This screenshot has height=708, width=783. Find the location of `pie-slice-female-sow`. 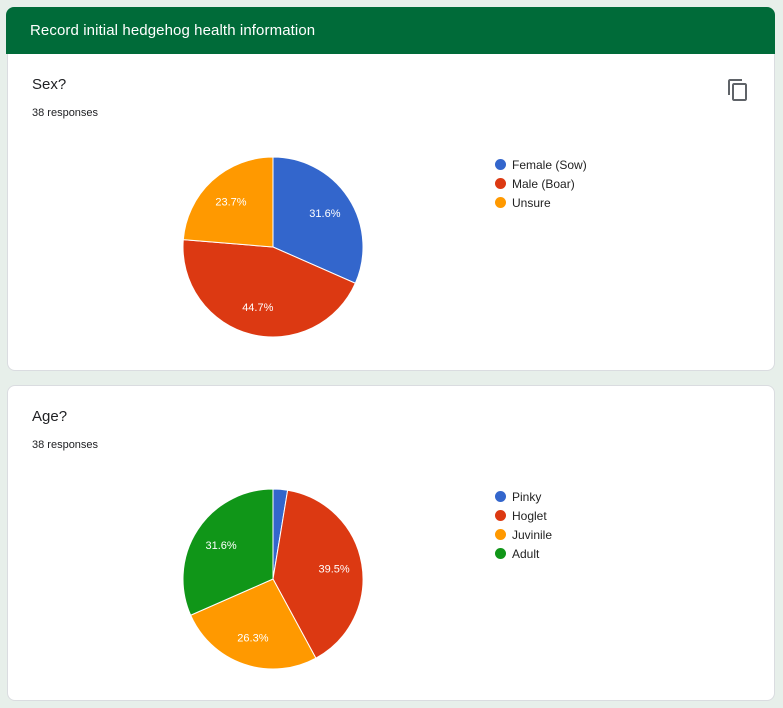

pie-slice-female-sow is located at coordinates (318, 220).